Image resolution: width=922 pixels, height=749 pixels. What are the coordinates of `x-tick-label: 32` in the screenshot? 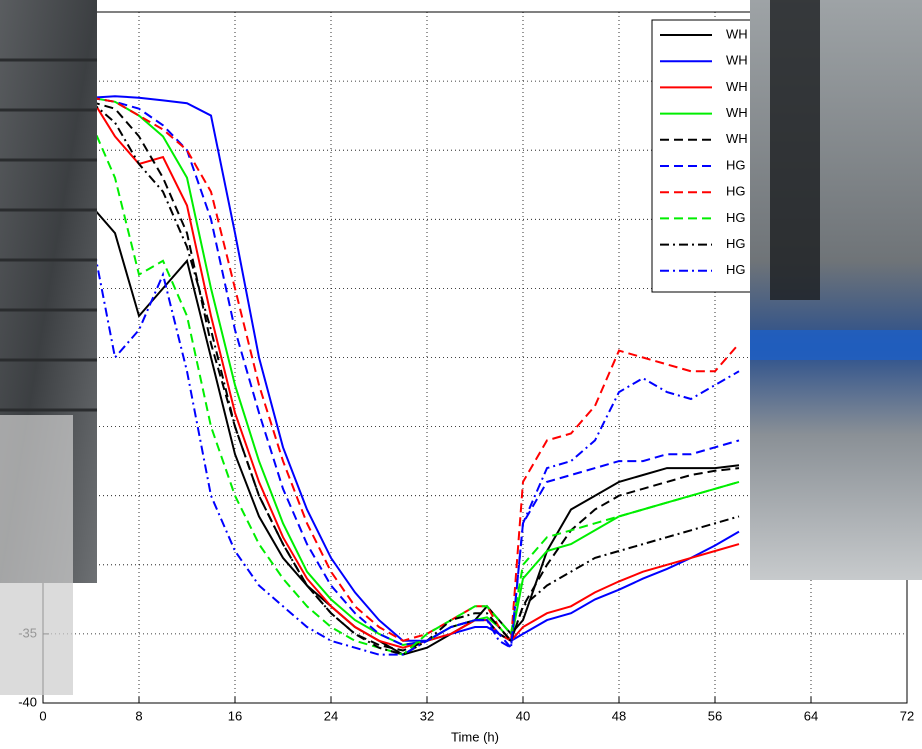 It's located at (427, 715).